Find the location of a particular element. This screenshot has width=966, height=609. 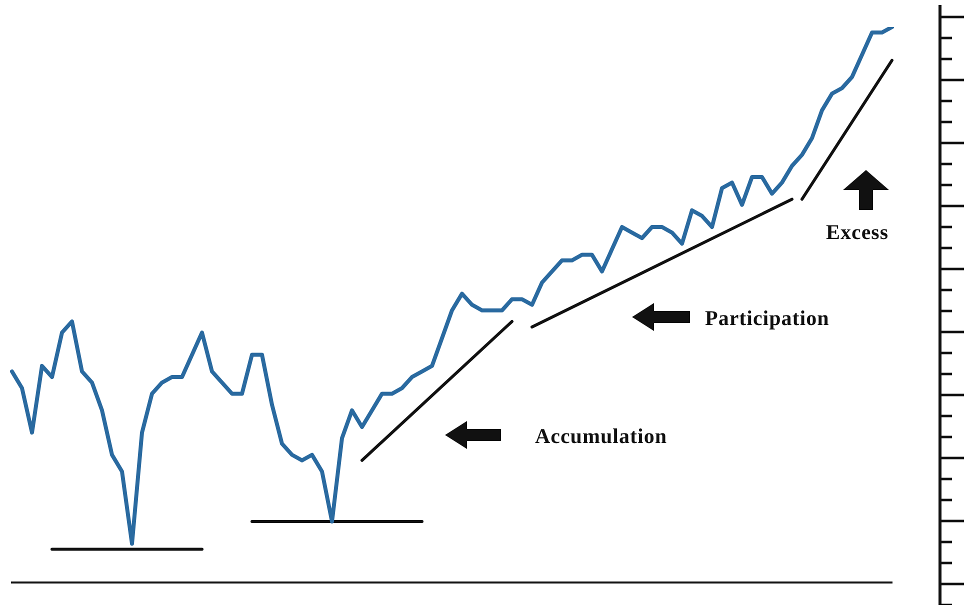

annotation: Excess is located at coordinates (857, 232).